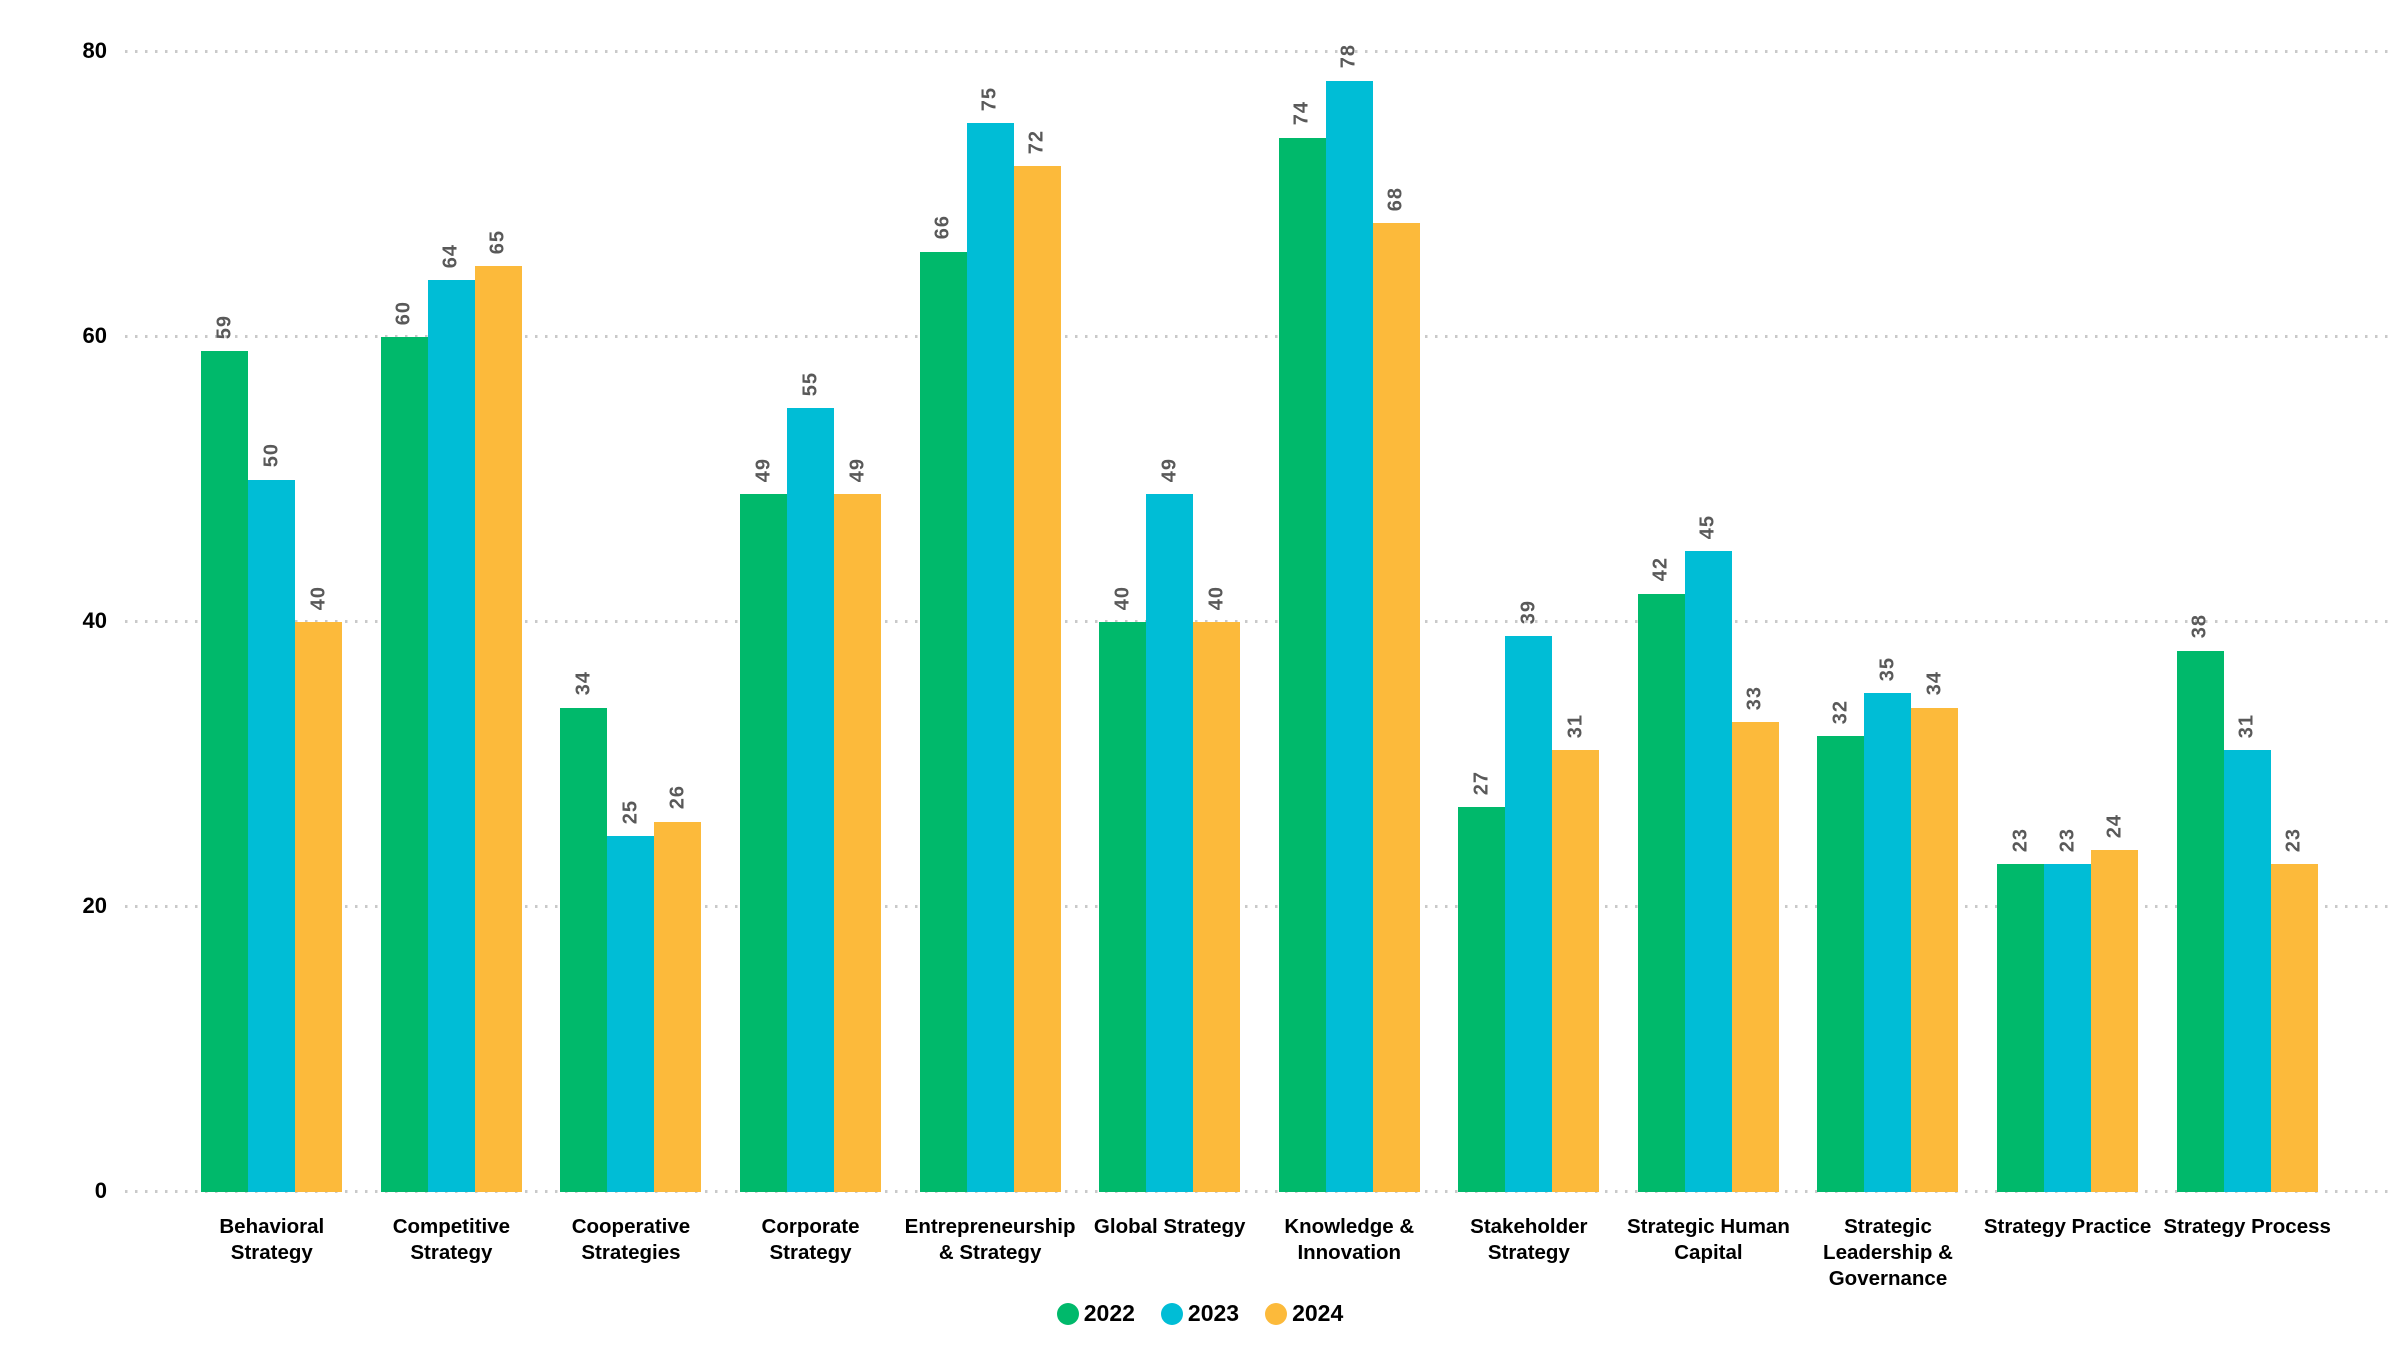 The image size is (2400, 1369). Describe the element at coordinates (1841, 946) in the screenshot. I see `bar-2022-strategic-leadership-governance: 32` at that location.